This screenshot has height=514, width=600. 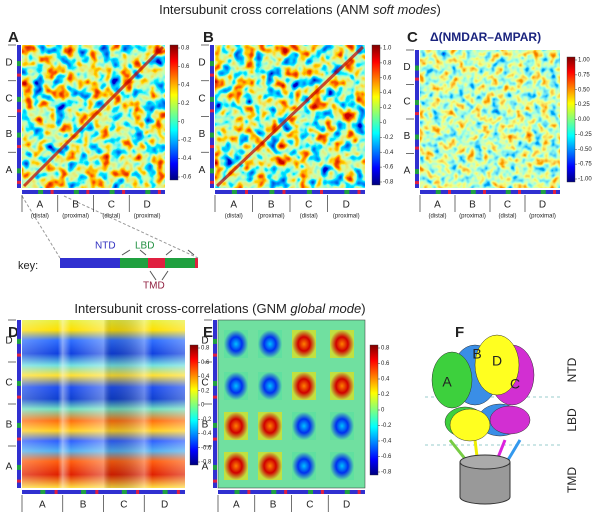 I want to click on subunit-label: B, so click(x=476, y=354).